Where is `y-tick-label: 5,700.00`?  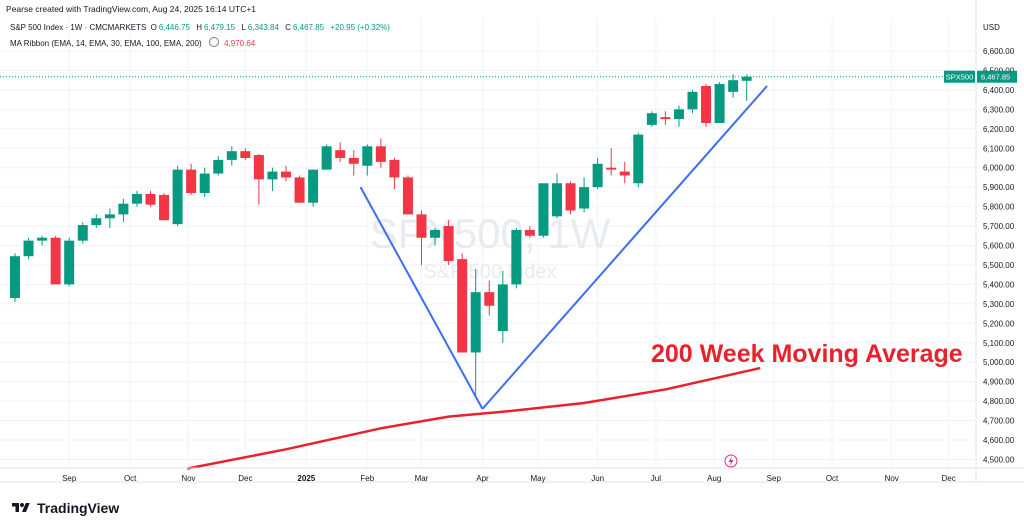 y-tick-label: 5,700.00 is located at coordinates (999, 226).